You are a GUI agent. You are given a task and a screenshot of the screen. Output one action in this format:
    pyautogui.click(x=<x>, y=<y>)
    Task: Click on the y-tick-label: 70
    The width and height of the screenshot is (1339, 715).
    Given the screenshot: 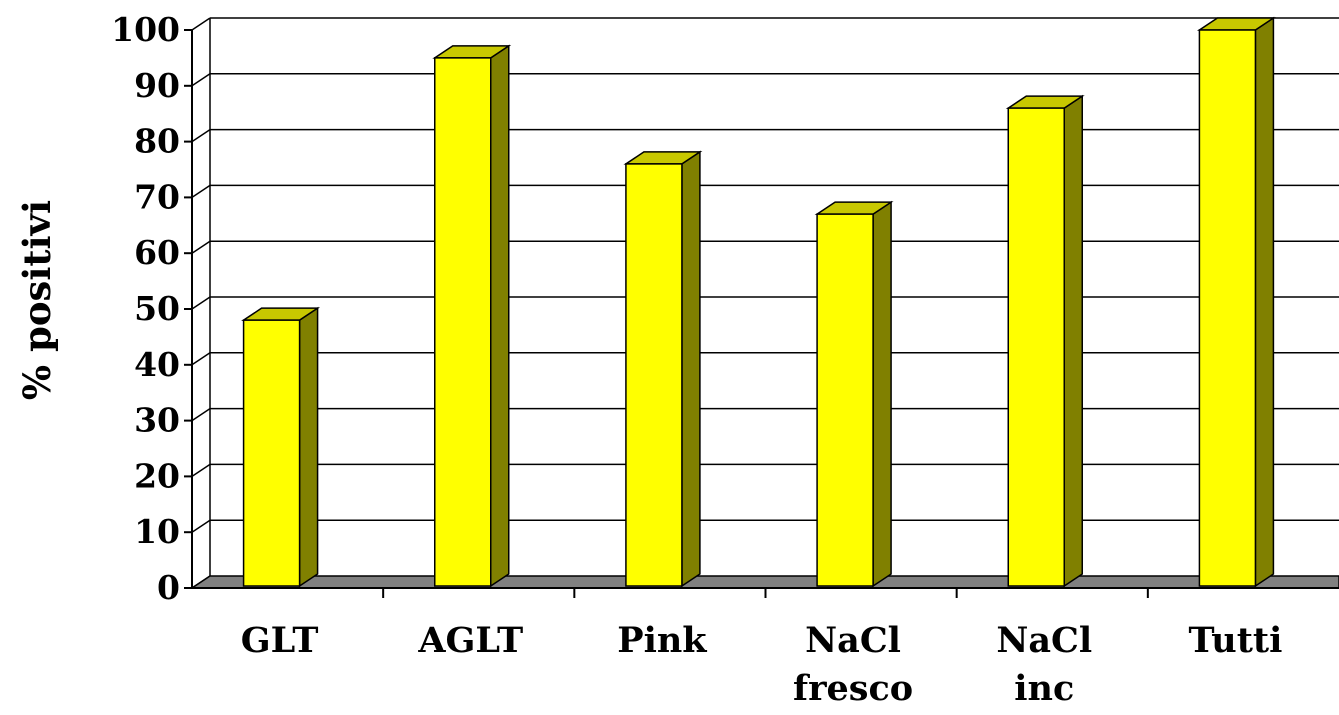 What is the action you would take?
    pyautogui.click(x=157, y=196)
    